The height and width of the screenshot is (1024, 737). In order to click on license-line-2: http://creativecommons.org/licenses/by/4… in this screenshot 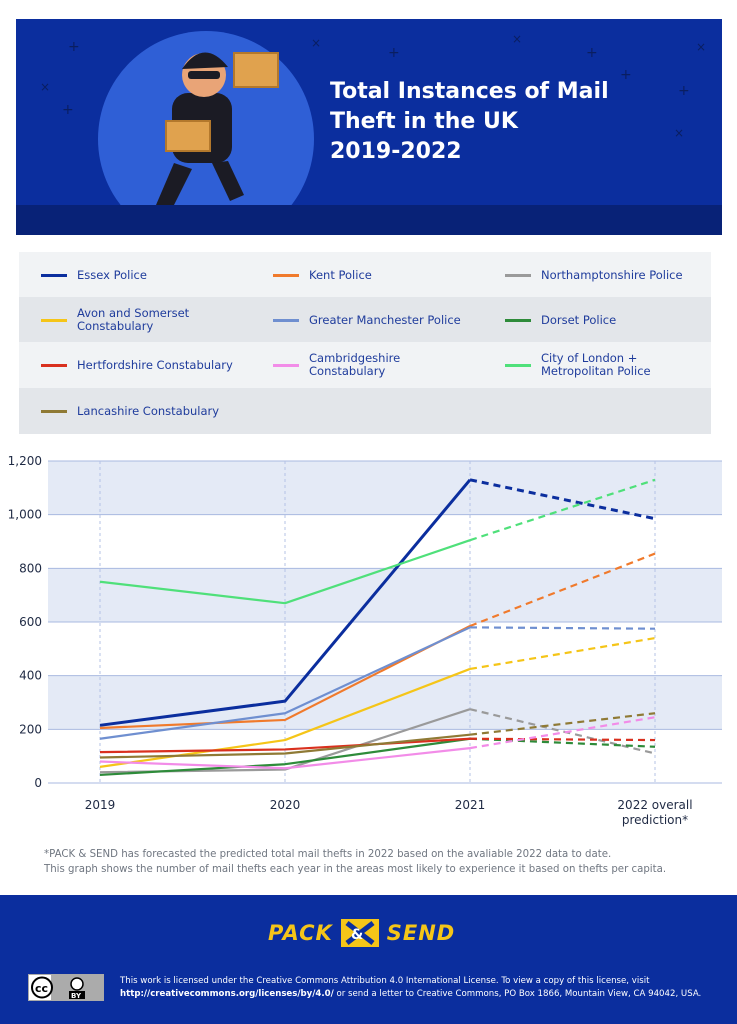, I will do `click(420, 994)`.